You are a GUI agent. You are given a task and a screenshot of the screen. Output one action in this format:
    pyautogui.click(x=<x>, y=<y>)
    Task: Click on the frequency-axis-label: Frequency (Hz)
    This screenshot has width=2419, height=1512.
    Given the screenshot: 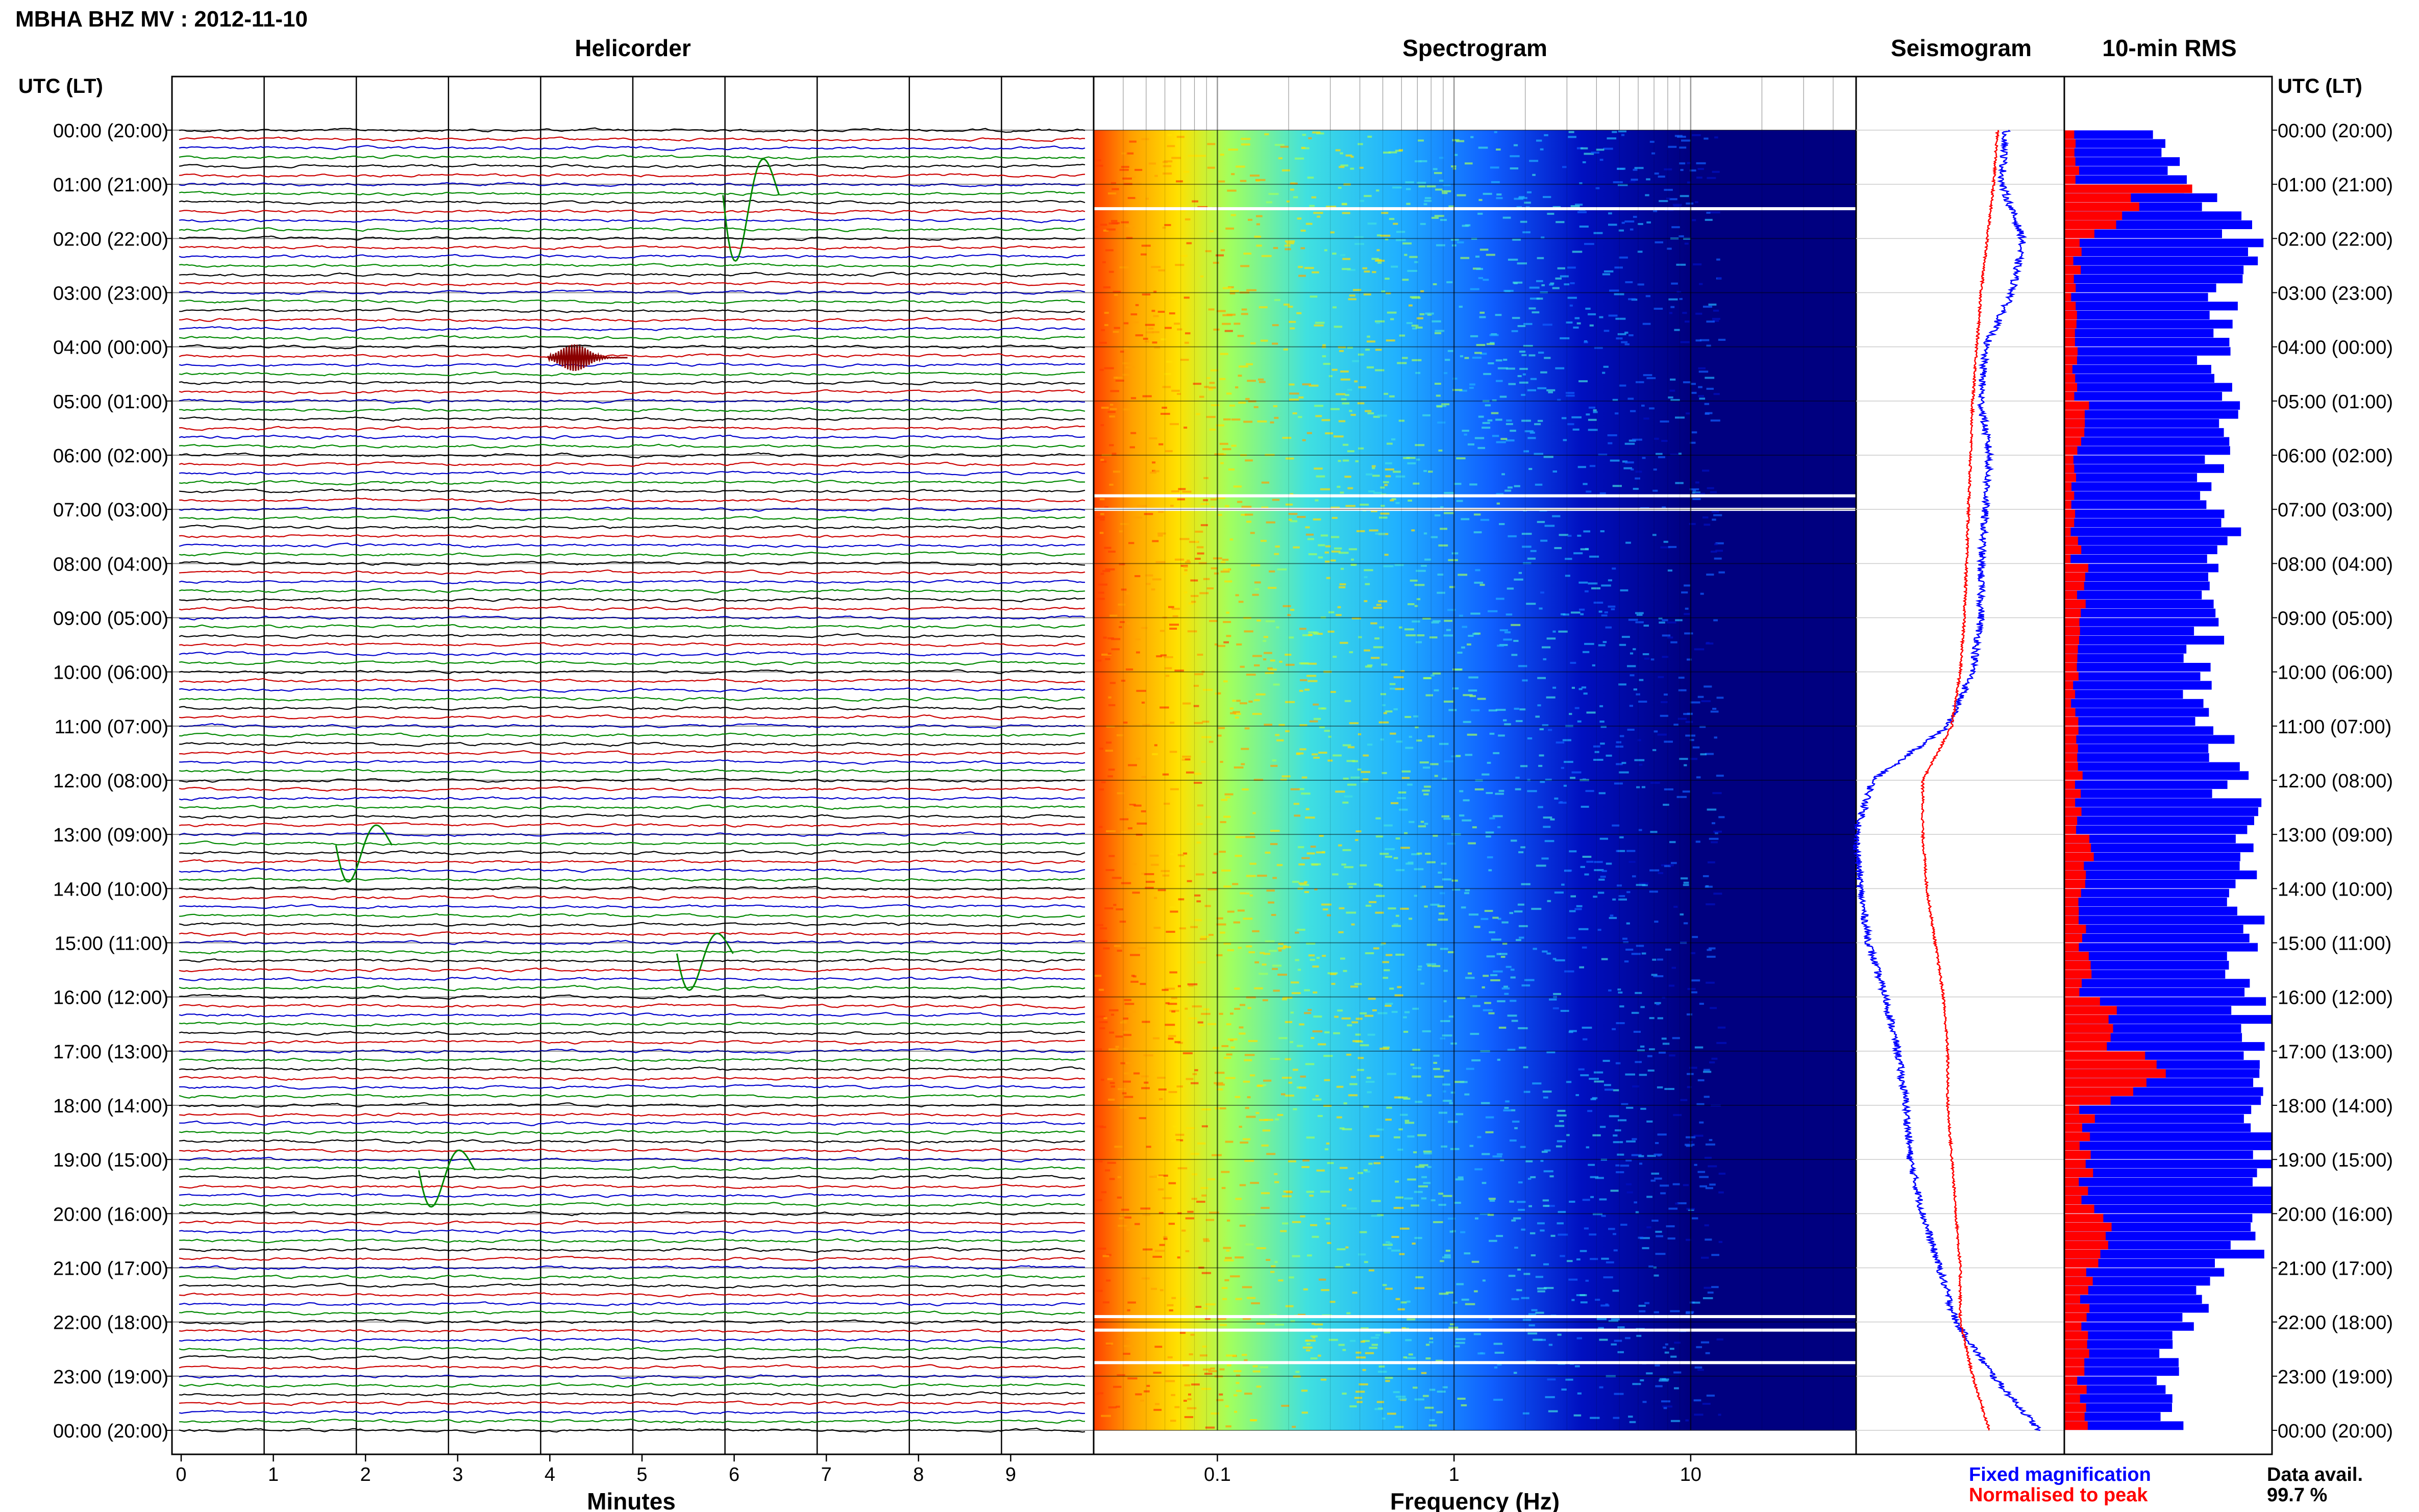 What is the action you would take?
    pyautogui.click(x=1475, y=1500)
    